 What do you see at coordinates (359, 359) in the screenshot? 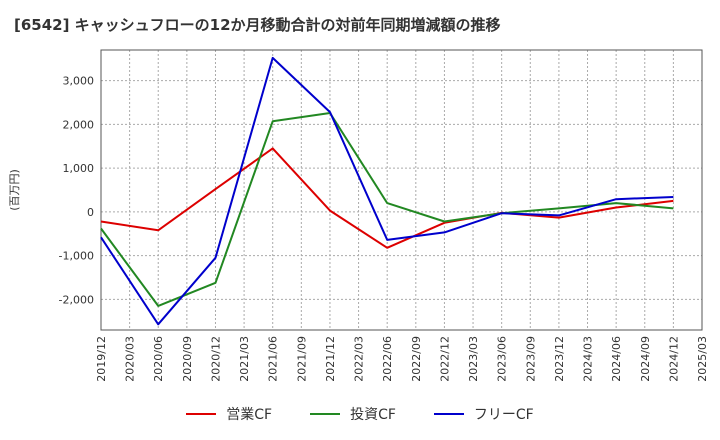
I see `x-tick-label: 2022/03` at bounding box center [359, 359].